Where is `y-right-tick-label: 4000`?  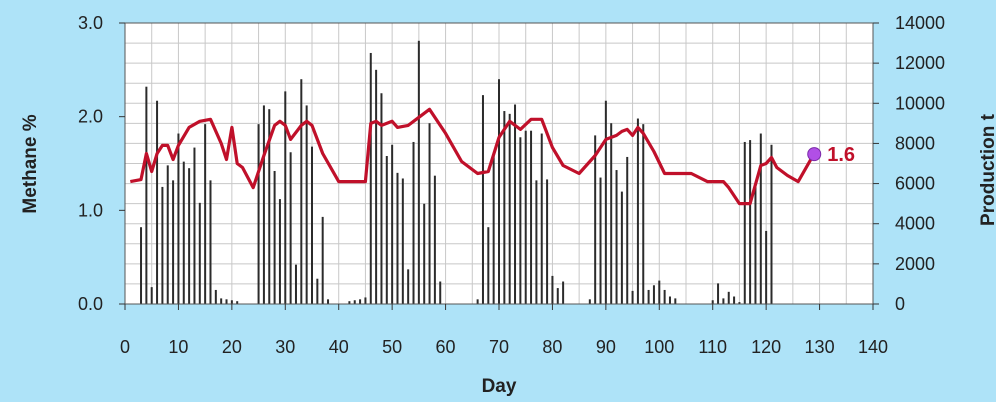 y-right-tick-label: 4000 is located at coordinates (915, 224).